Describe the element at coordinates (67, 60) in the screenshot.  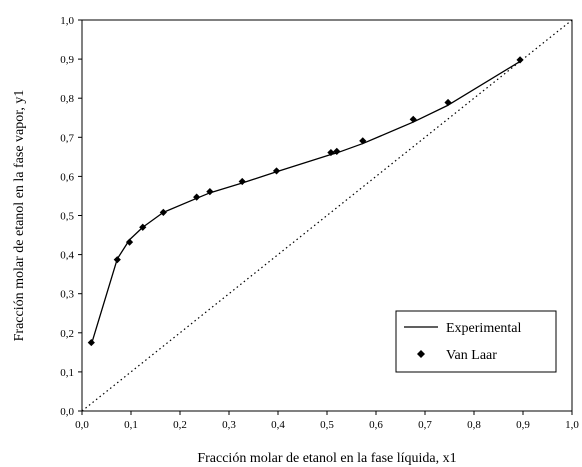
I see `y-tick-label: 0,9` at that location.